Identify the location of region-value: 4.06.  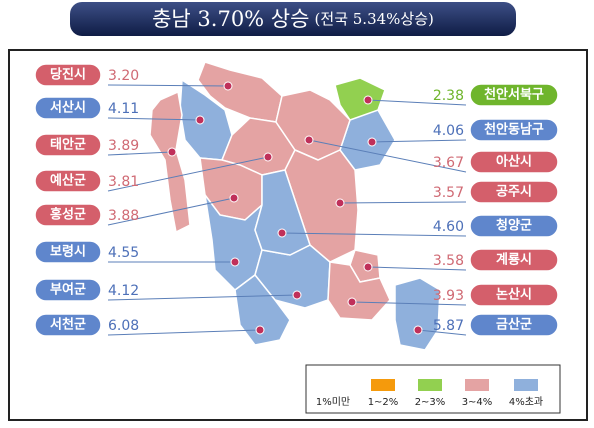
(448, 131).